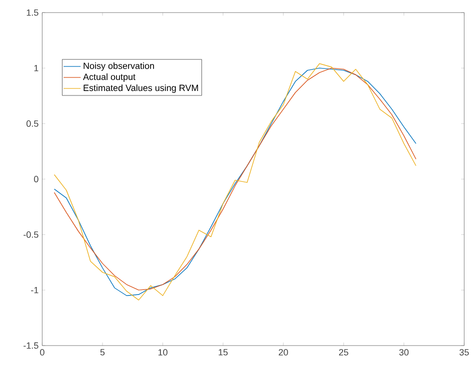  What do you see at coordinates (32, 12) in the screenshot?
I see `y-tick-label: 1.5` at bounding box center [32, 12].